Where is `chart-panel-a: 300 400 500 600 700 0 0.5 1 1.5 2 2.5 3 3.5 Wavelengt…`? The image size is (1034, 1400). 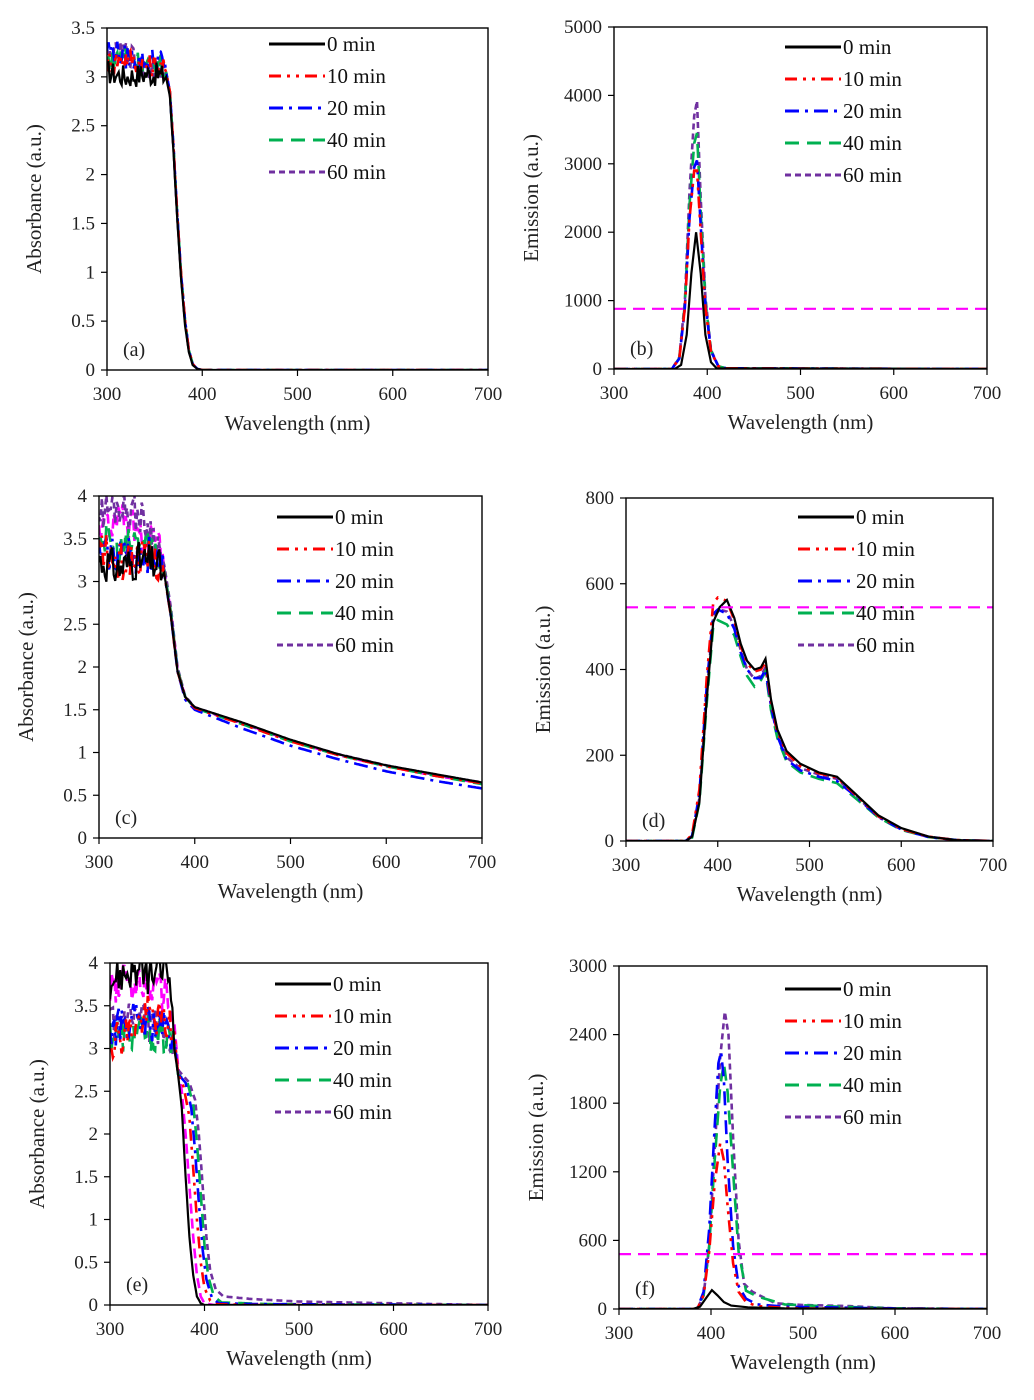
chart-panel-a: 300 400 500 600 700 0 0.5 1 1.5 2 2.5 3 3.5 Wavelengt… is located at coordinates (262, 226).